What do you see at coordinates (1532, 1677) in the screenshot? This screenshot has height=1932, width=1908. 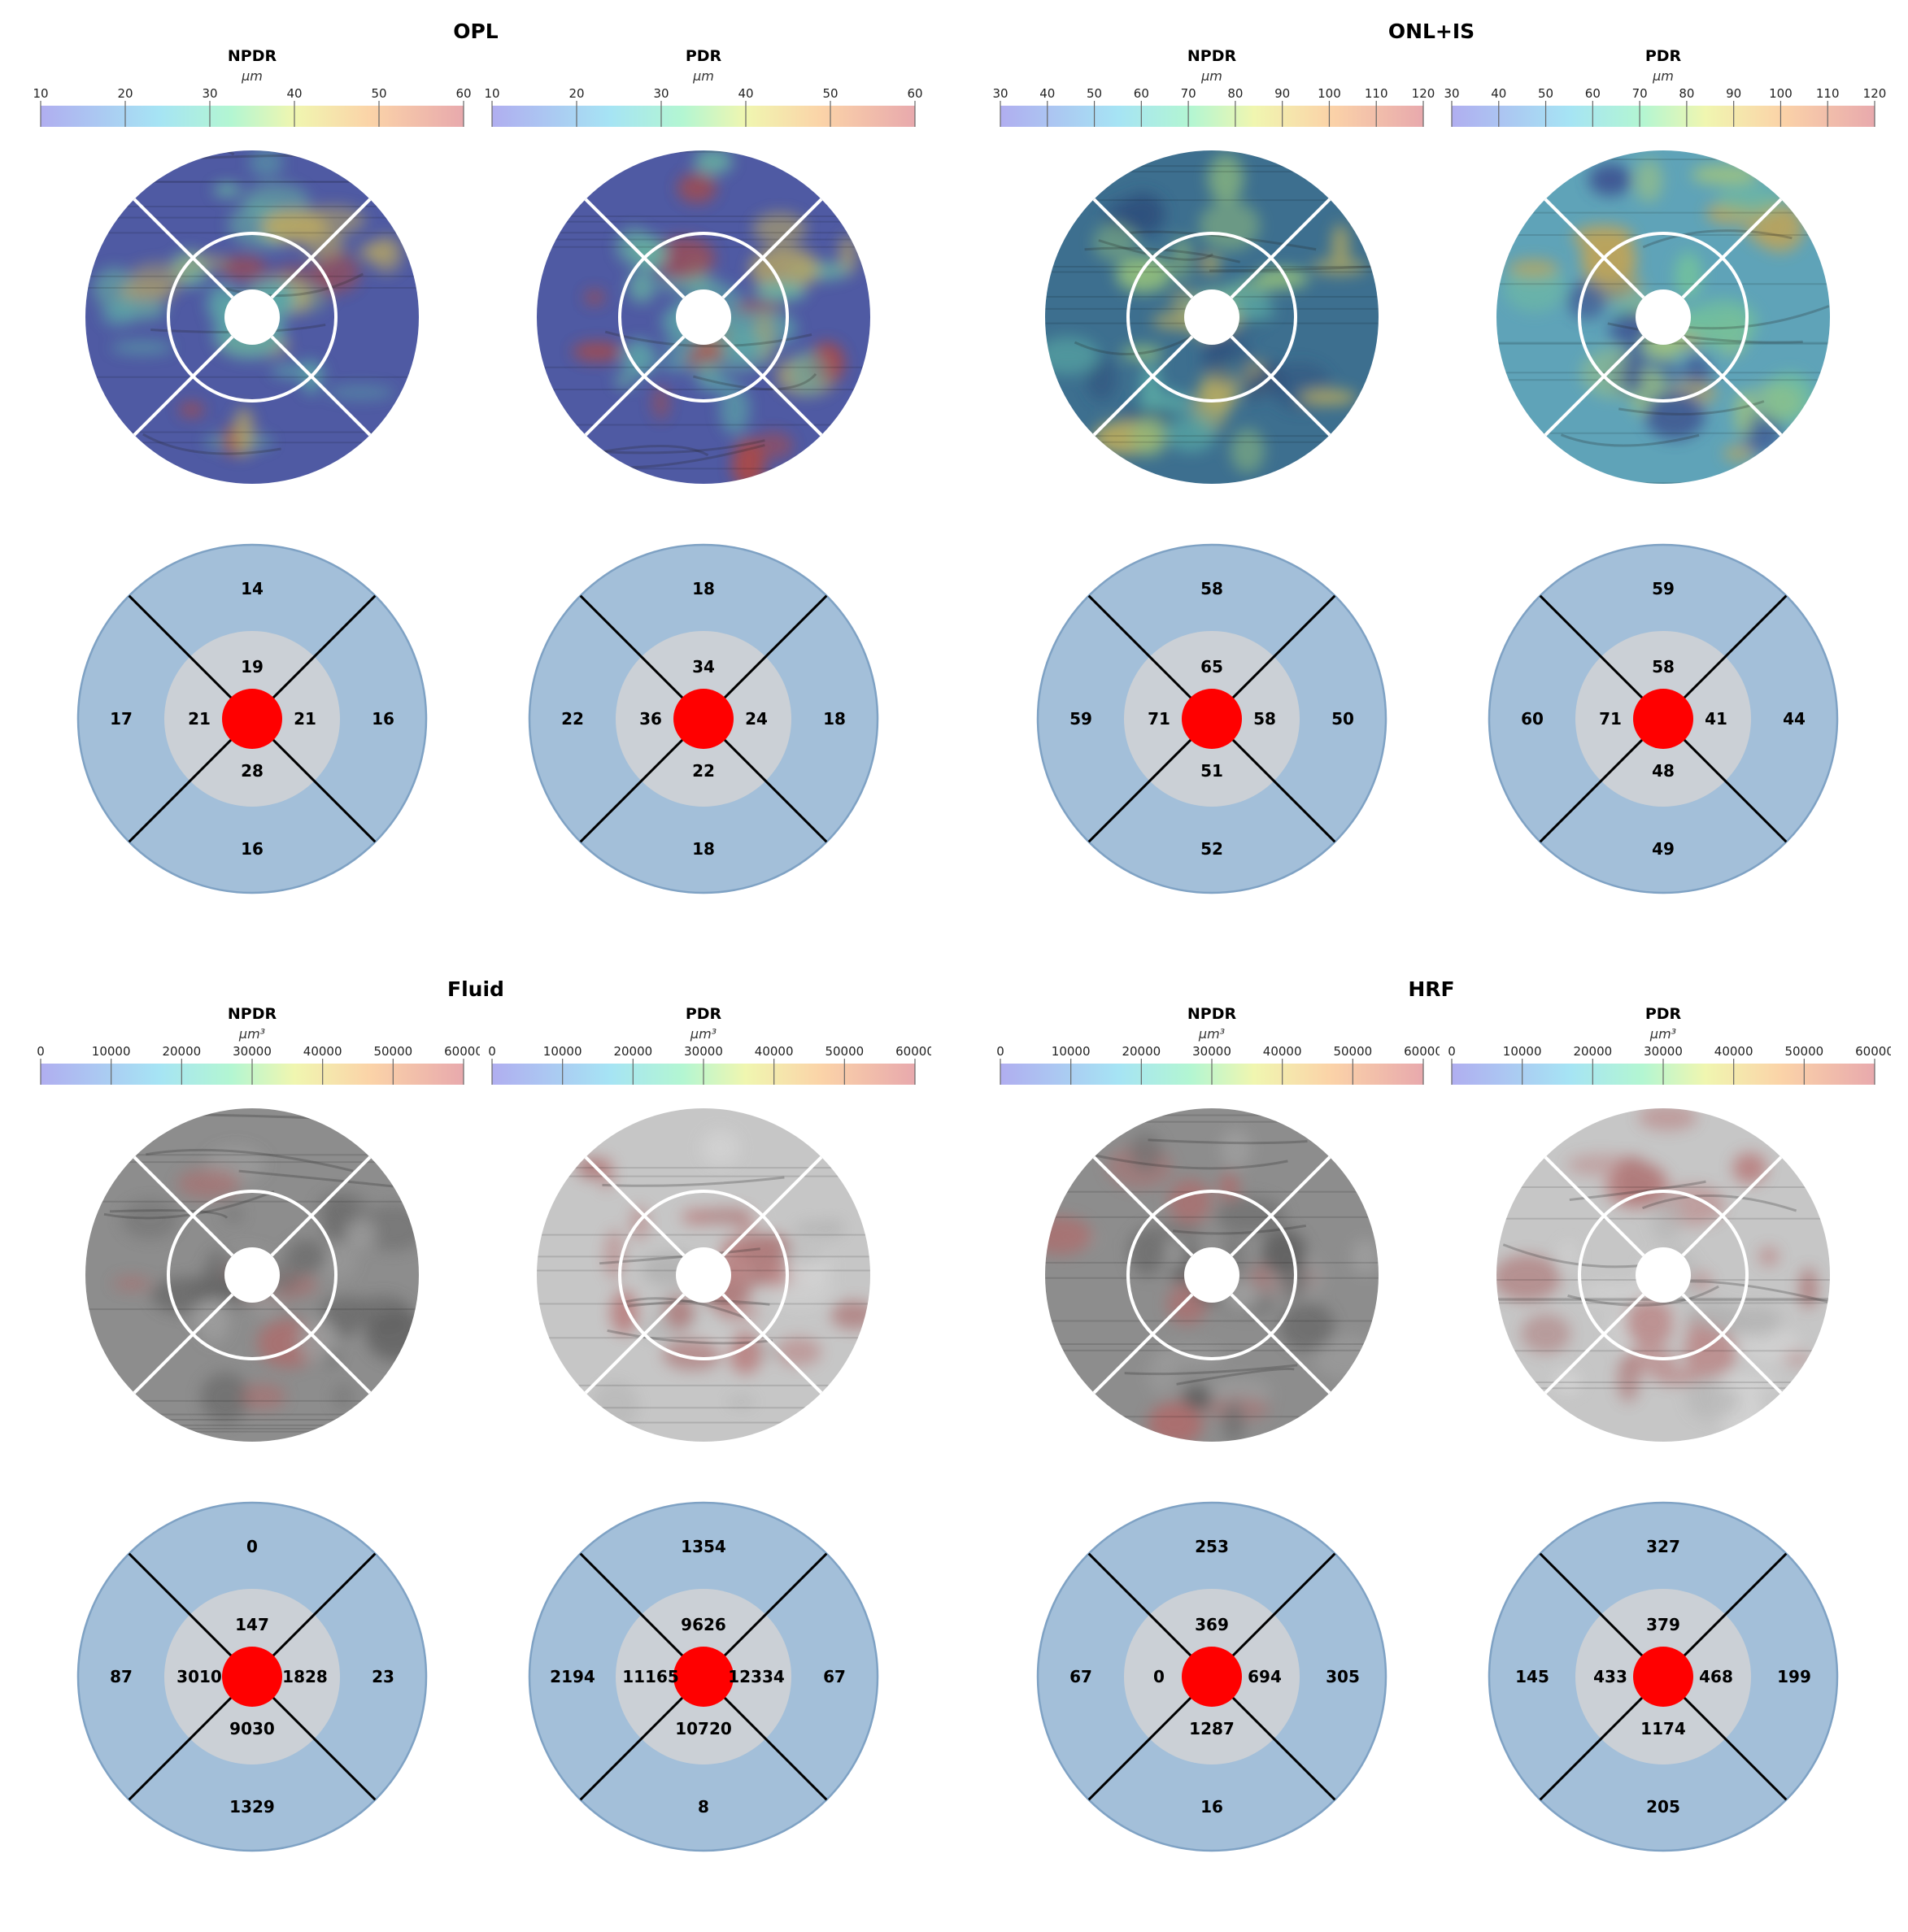 I see `sector-value-outer-left: 145` at bounding box center [1532, 1677].